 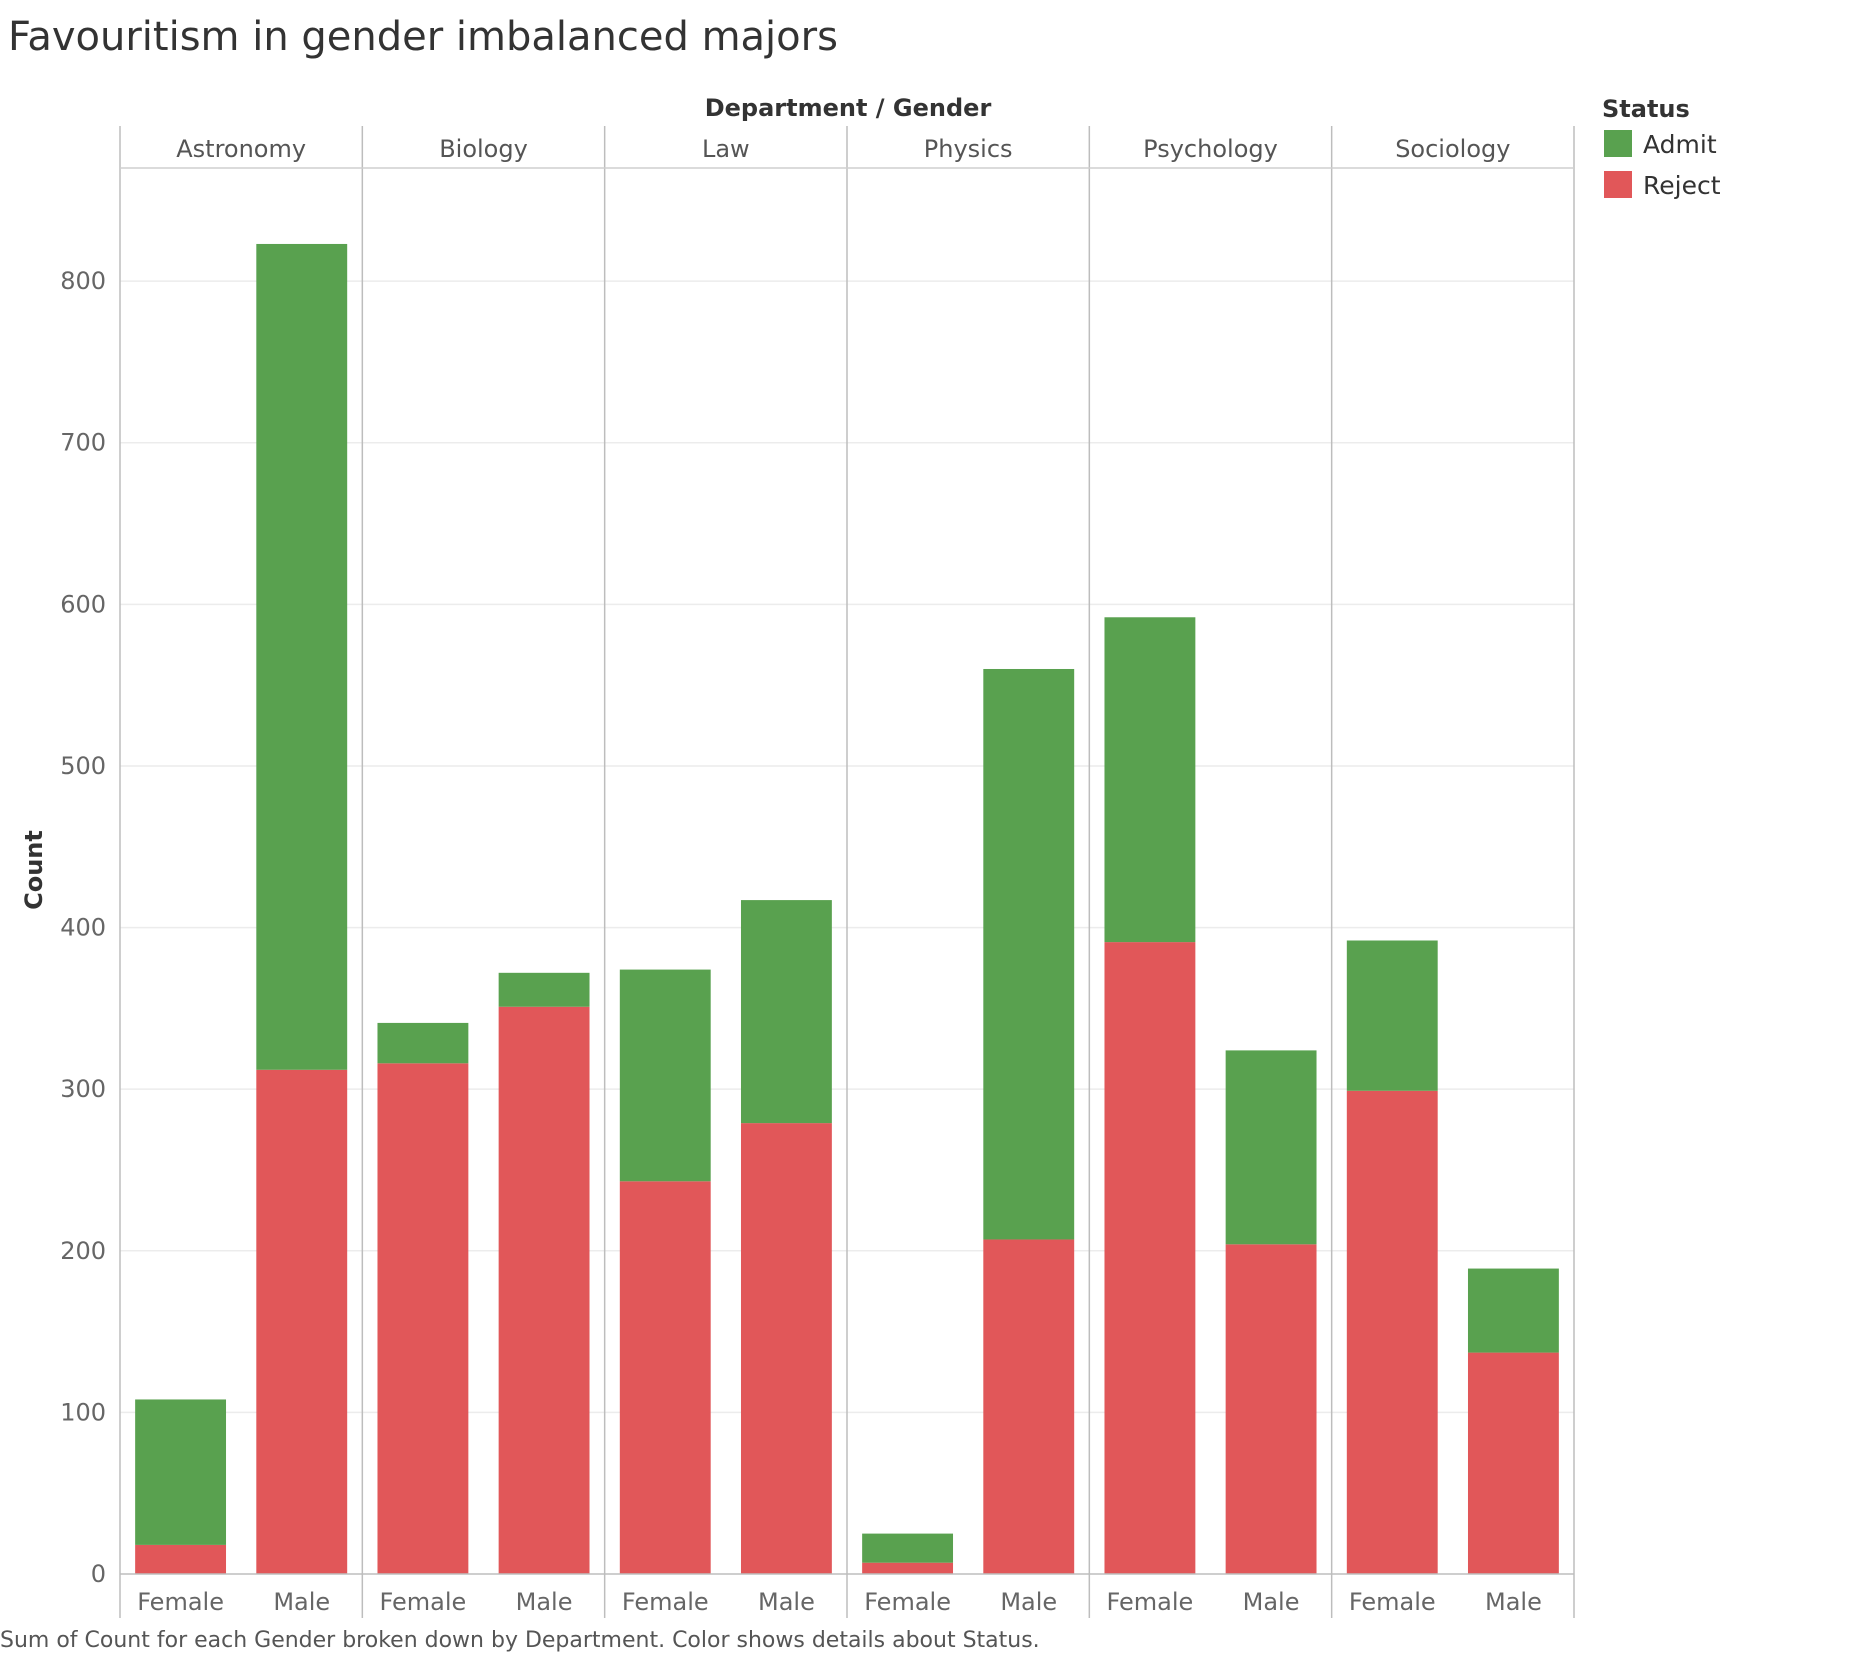 I want to click on department-header: Physics, so click(x=968, y=149).